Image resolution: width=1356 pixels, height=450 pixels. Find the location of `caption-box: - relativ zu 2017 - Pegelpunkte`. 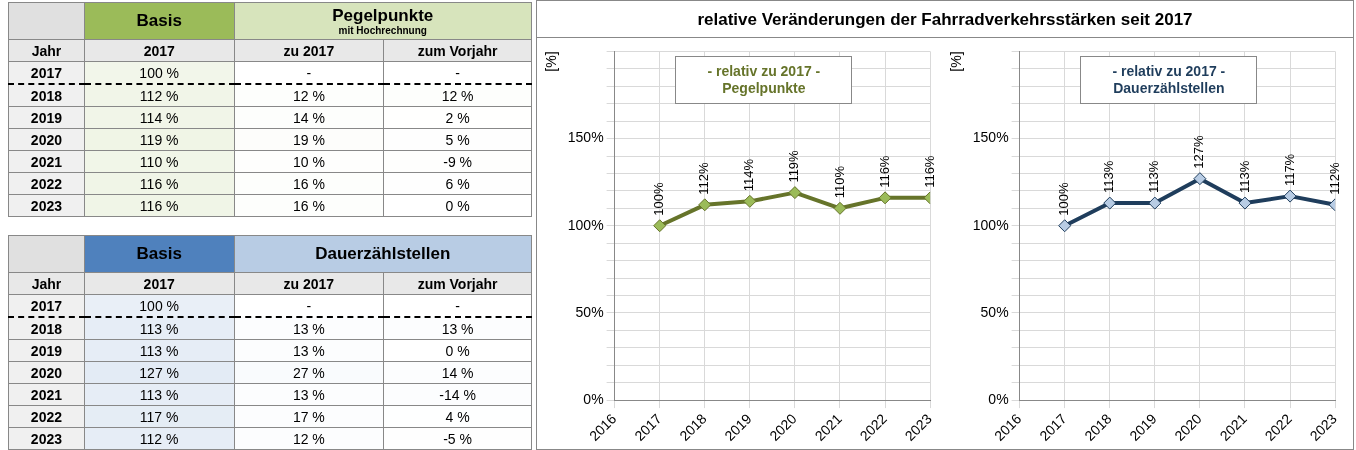

caption-box: - relativ zu 2017 - Pegelpunkte is located at coordinates (764, 80).